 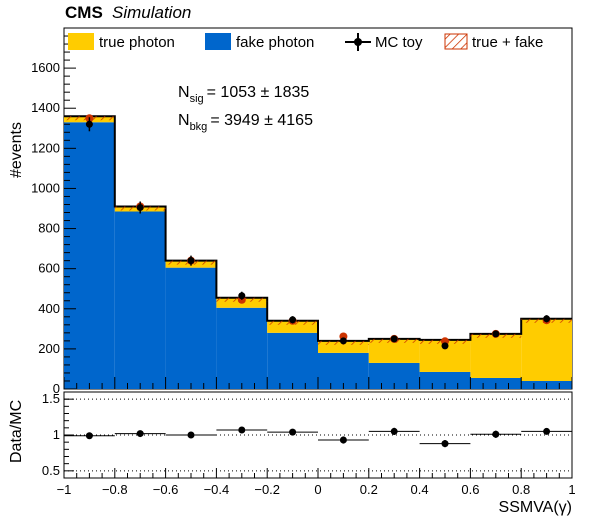 I want to click on legend-label-true-plus-fake: true + fake, so click(x=507, y=42).